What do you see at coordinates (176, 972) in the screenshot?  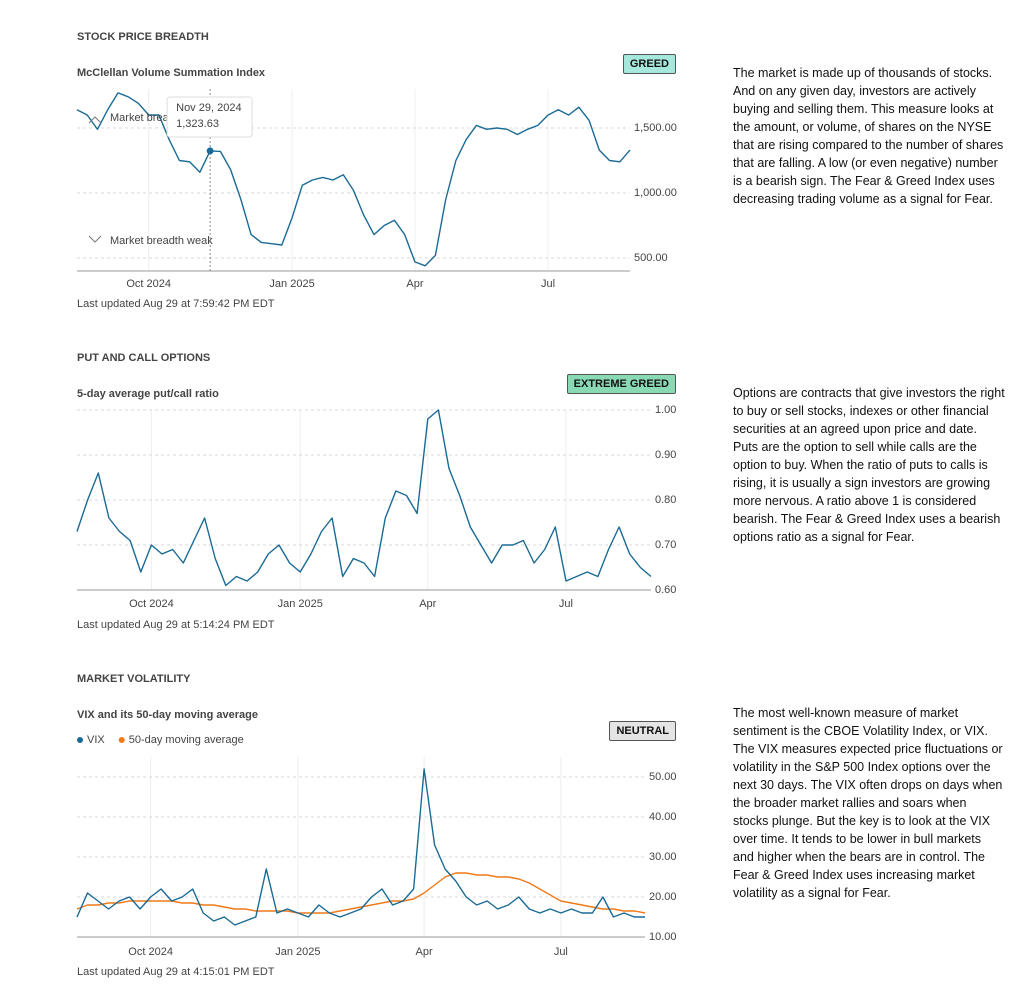 I see `last-updated: Last updated Aug 29 at 4:15:01 PM EDT` at bounding box center [176, 972].